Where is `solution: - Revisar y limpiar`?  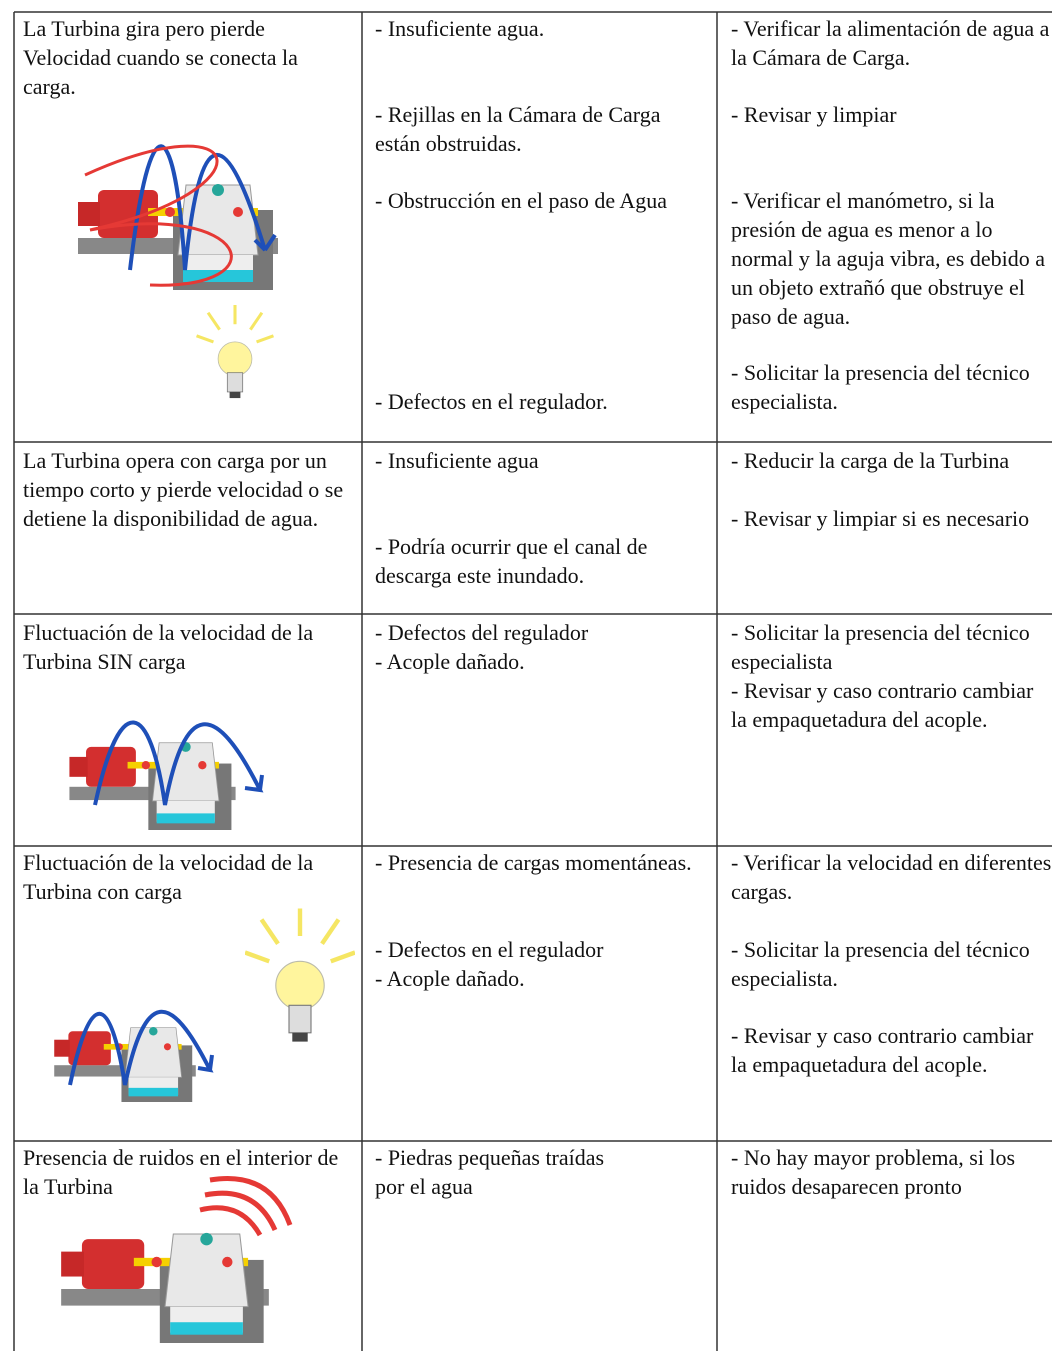 solution: - Revisar y limpiar is located at coordinates (814, 114).